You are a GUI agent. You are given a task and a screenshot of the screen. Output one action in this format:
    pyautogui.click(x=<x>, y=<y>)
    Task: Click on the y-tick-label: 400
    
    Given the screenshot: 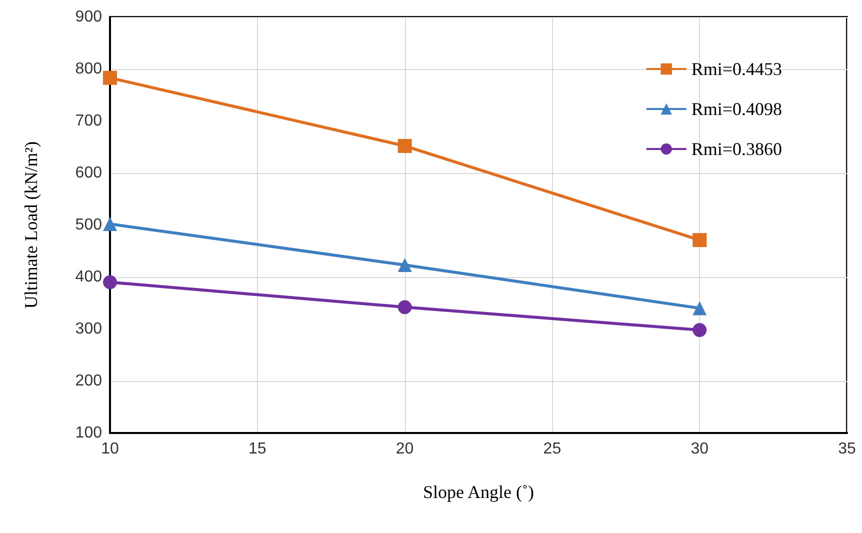 What is the action you would take?
    pyautogui.click(x=88, y=277)
    